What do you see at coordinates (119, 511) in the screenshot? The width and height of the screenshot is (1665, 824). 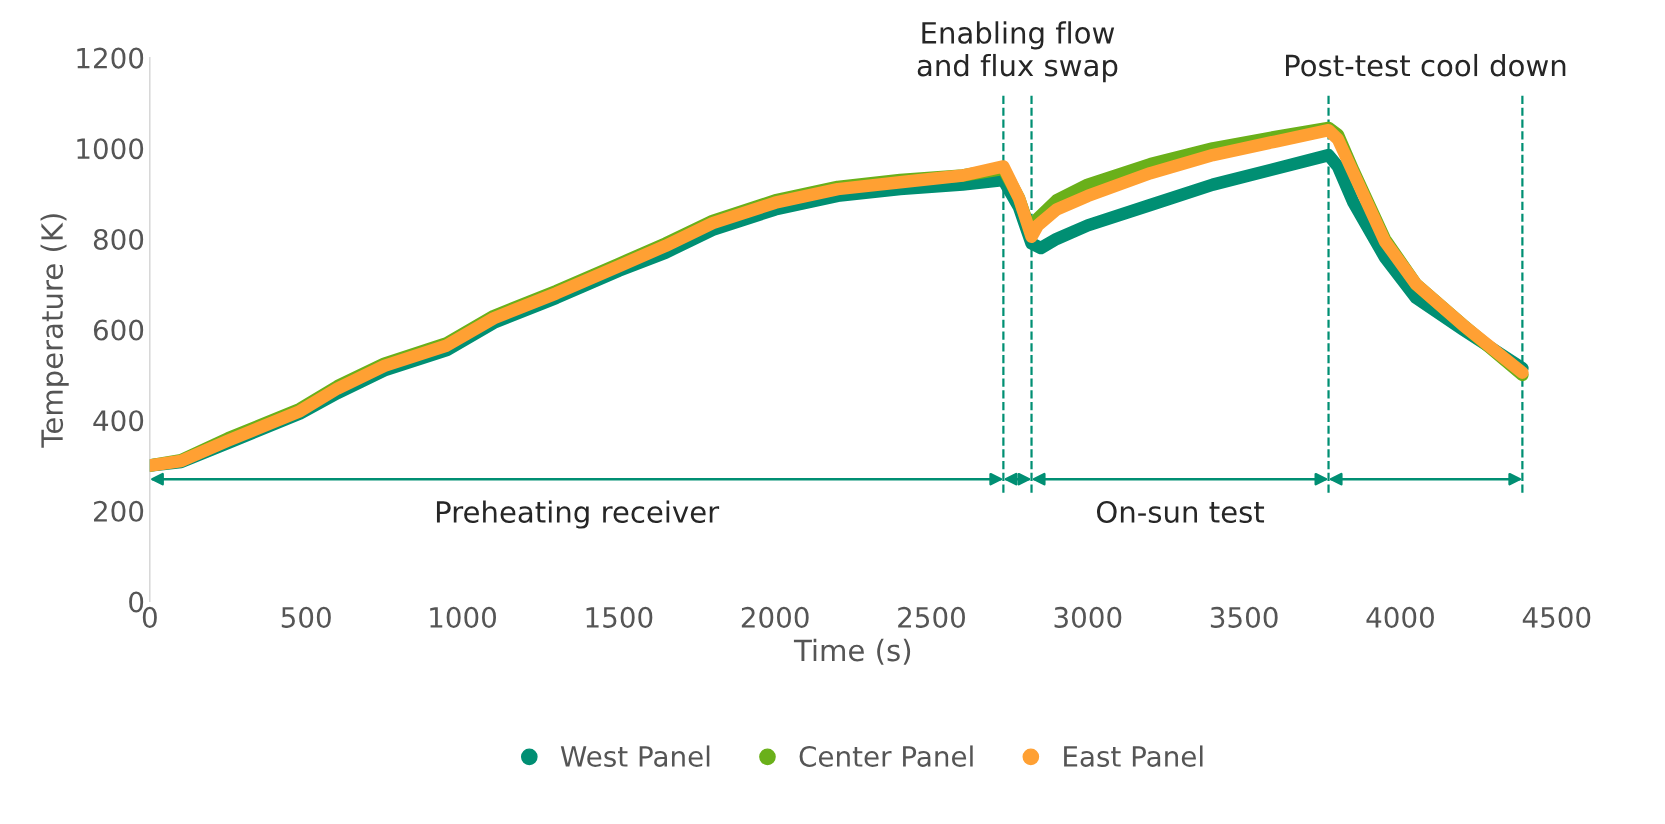 I see `y-tick-label: 200` at bounding box center [119, 511].